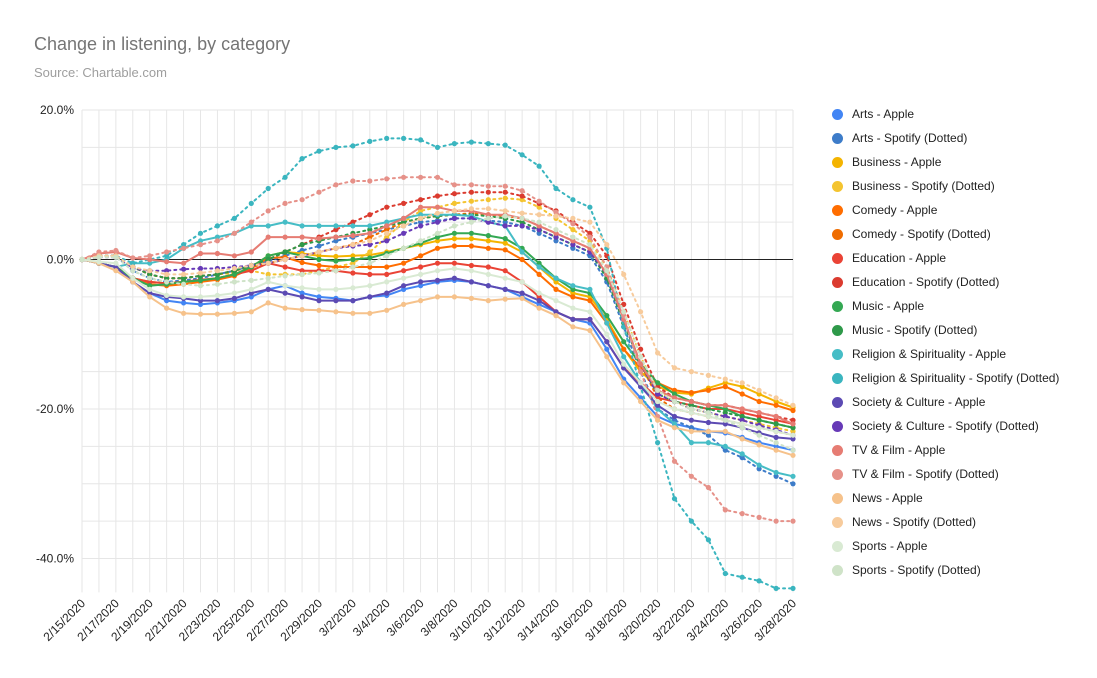 This screenshot has height=678, width=1097. Describe the element at coordinates (61, 260) in the screenshot. I see `y-tick-label: 0.0%` at that location.